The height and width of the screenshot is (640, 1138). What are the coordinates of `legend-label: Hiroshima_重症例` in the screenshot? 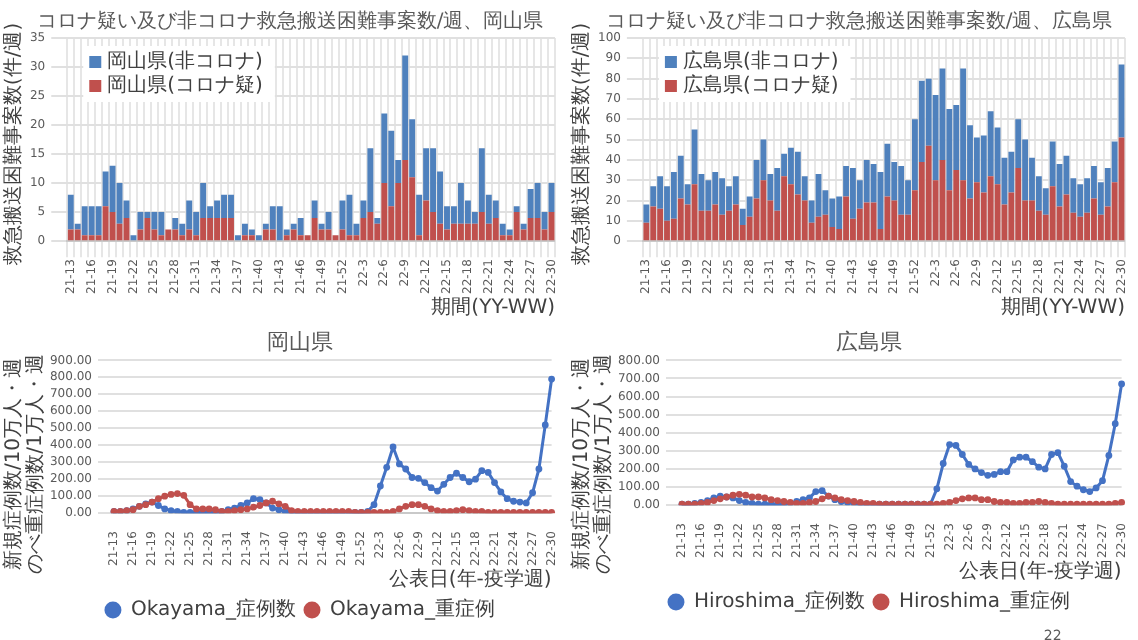 It's located at (985, 601).